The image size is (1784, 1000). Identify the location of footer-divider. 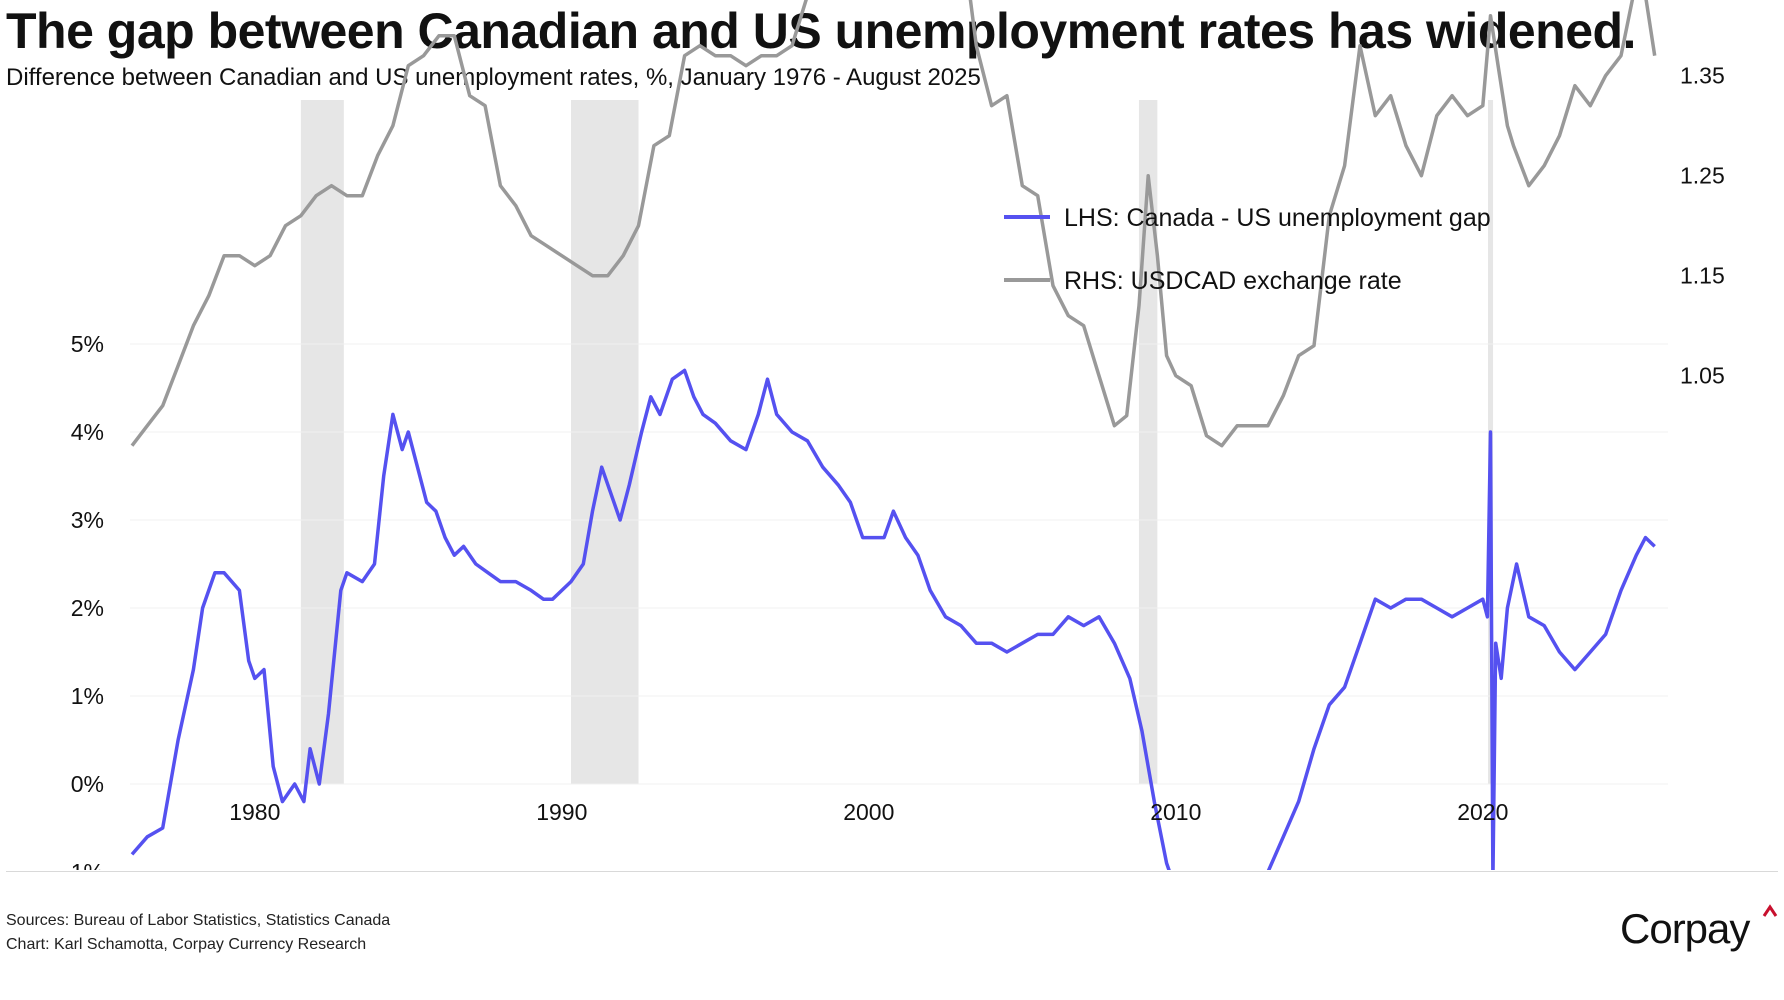
(892, 871).